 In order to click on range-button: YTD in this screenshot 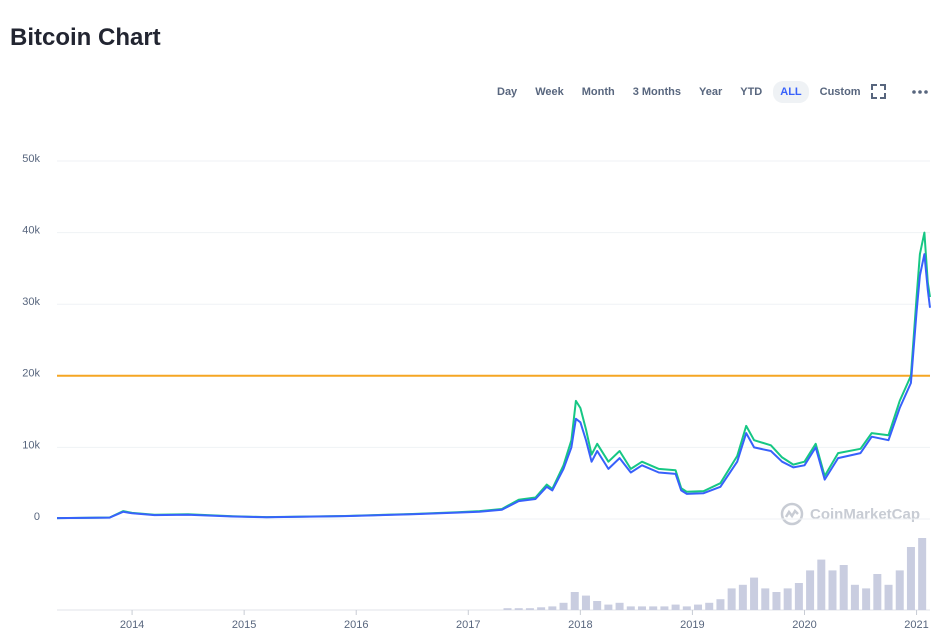, I will do `click(751, 92)`.